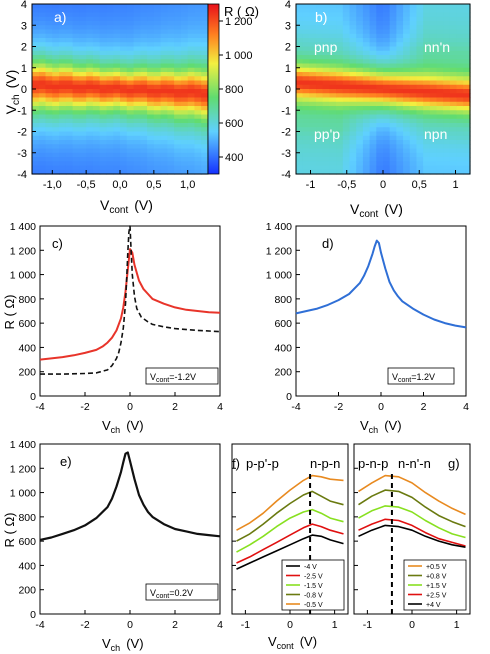  What do you see at coordinates (383, 89) in the screenshot?
I see `heatmap-b` at bounding box center [383, 89].